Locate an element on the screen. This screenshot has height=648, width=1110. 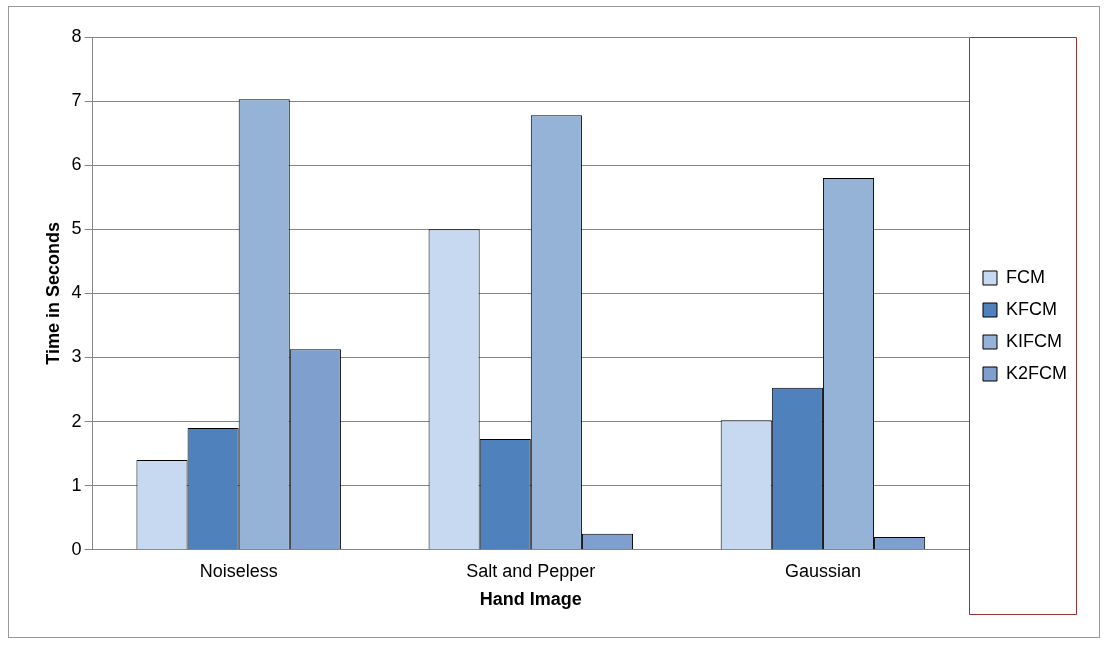
legend-label: K2FCM is located at coordinates (1037, 372).